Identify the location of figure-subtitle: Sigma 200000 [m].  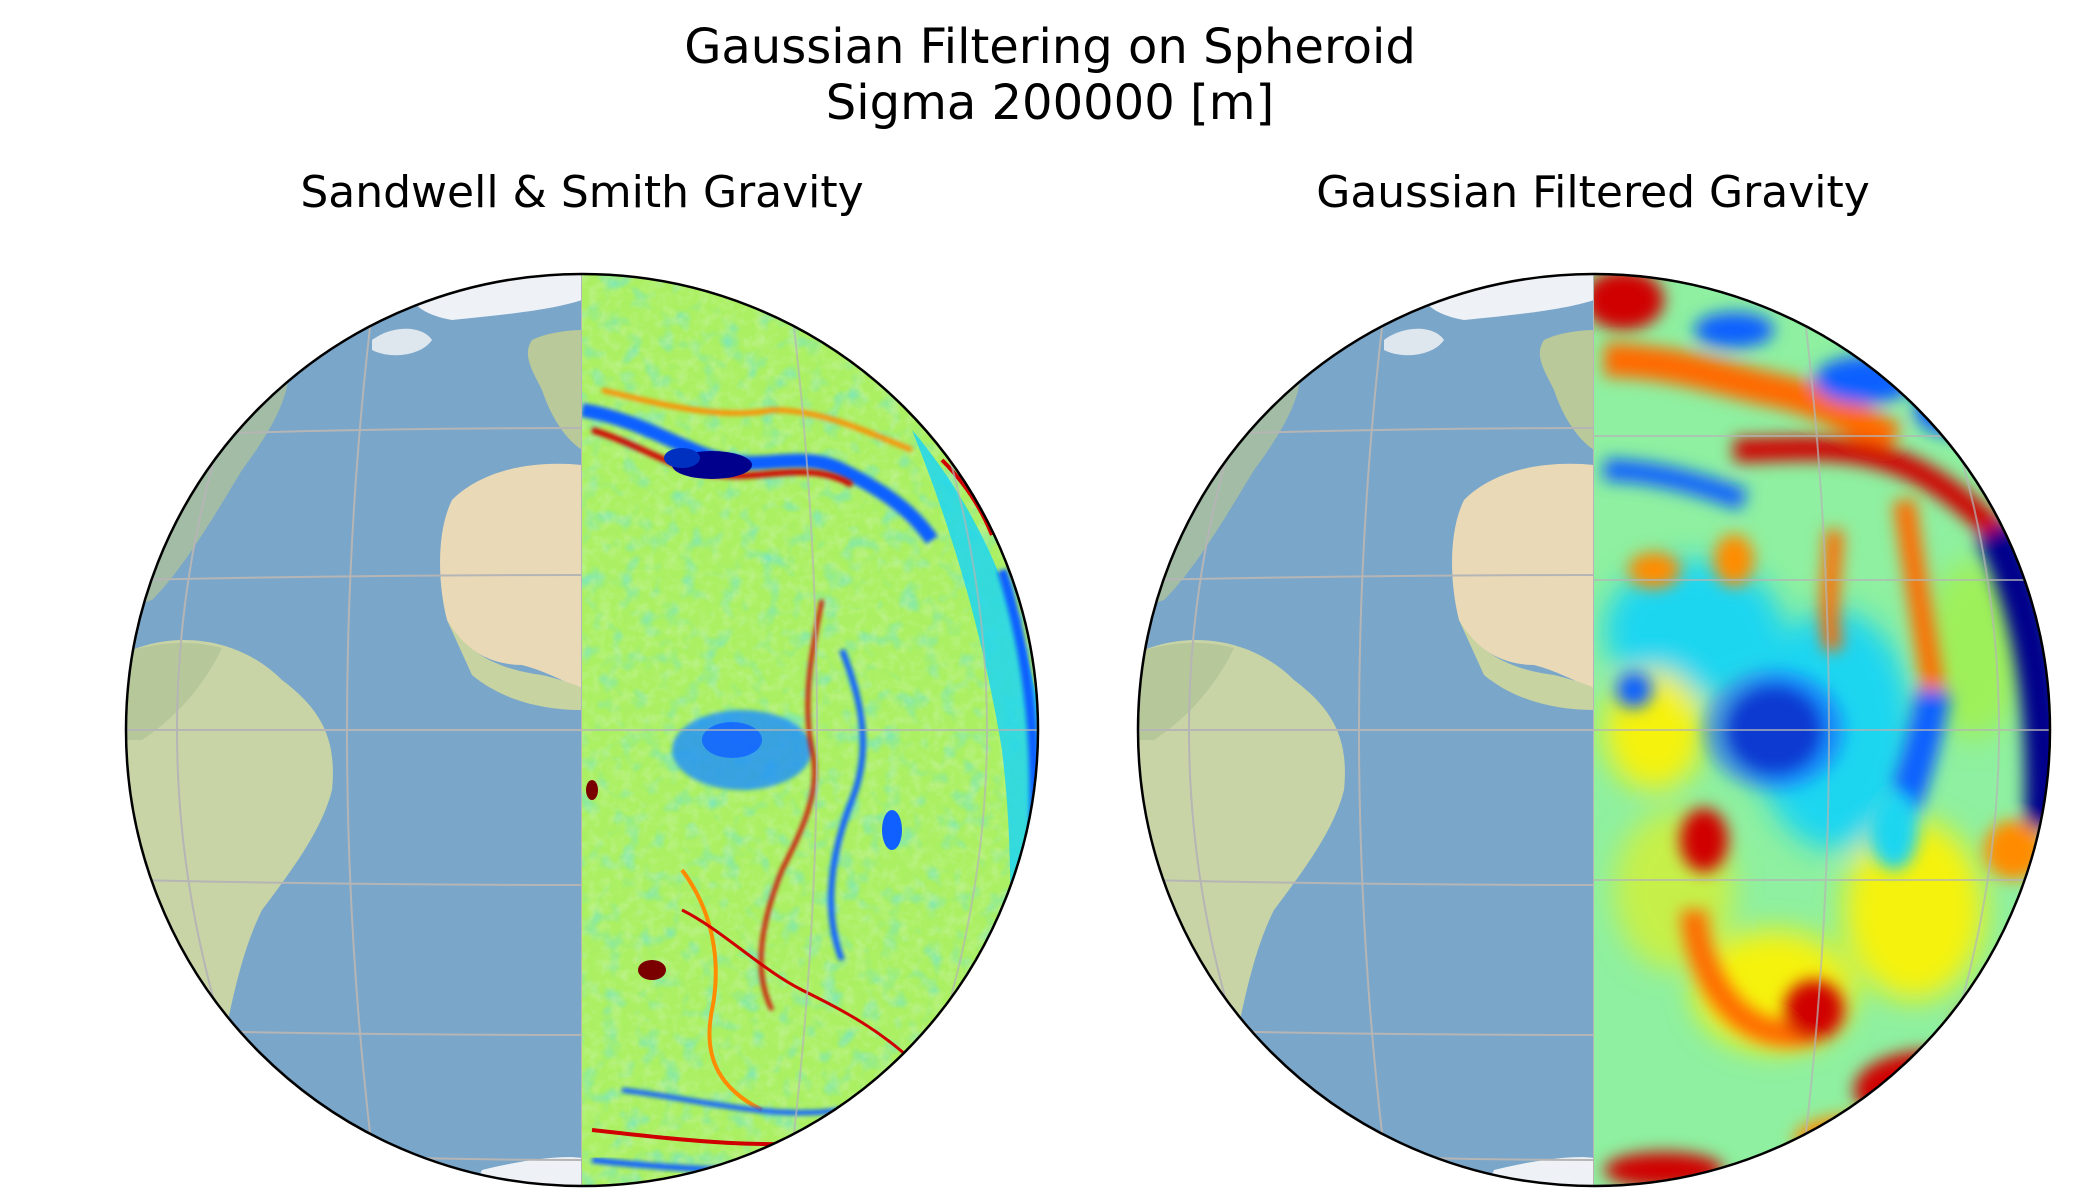
(1050, 103).